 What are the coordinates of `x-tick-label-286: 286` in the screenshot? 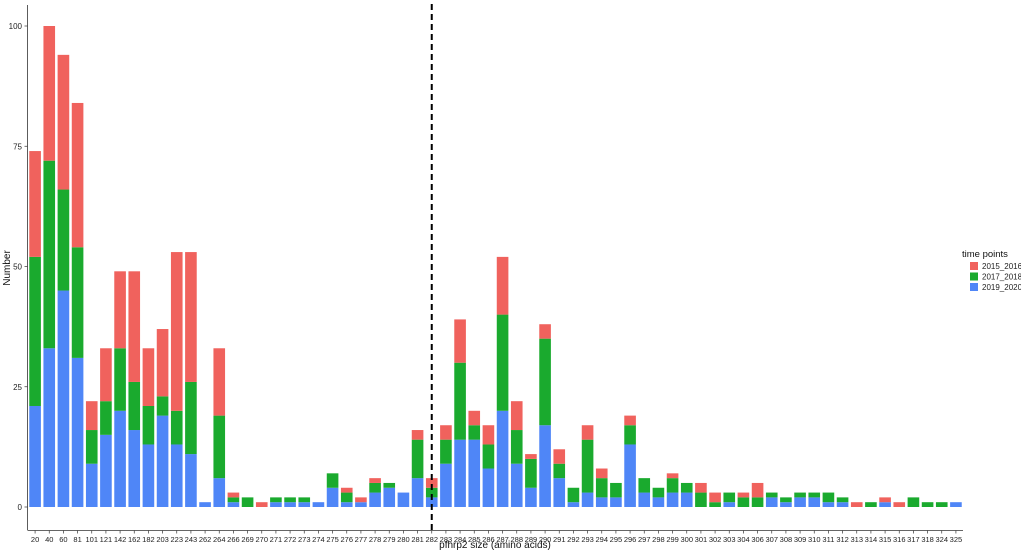 It's located at (488, 539).